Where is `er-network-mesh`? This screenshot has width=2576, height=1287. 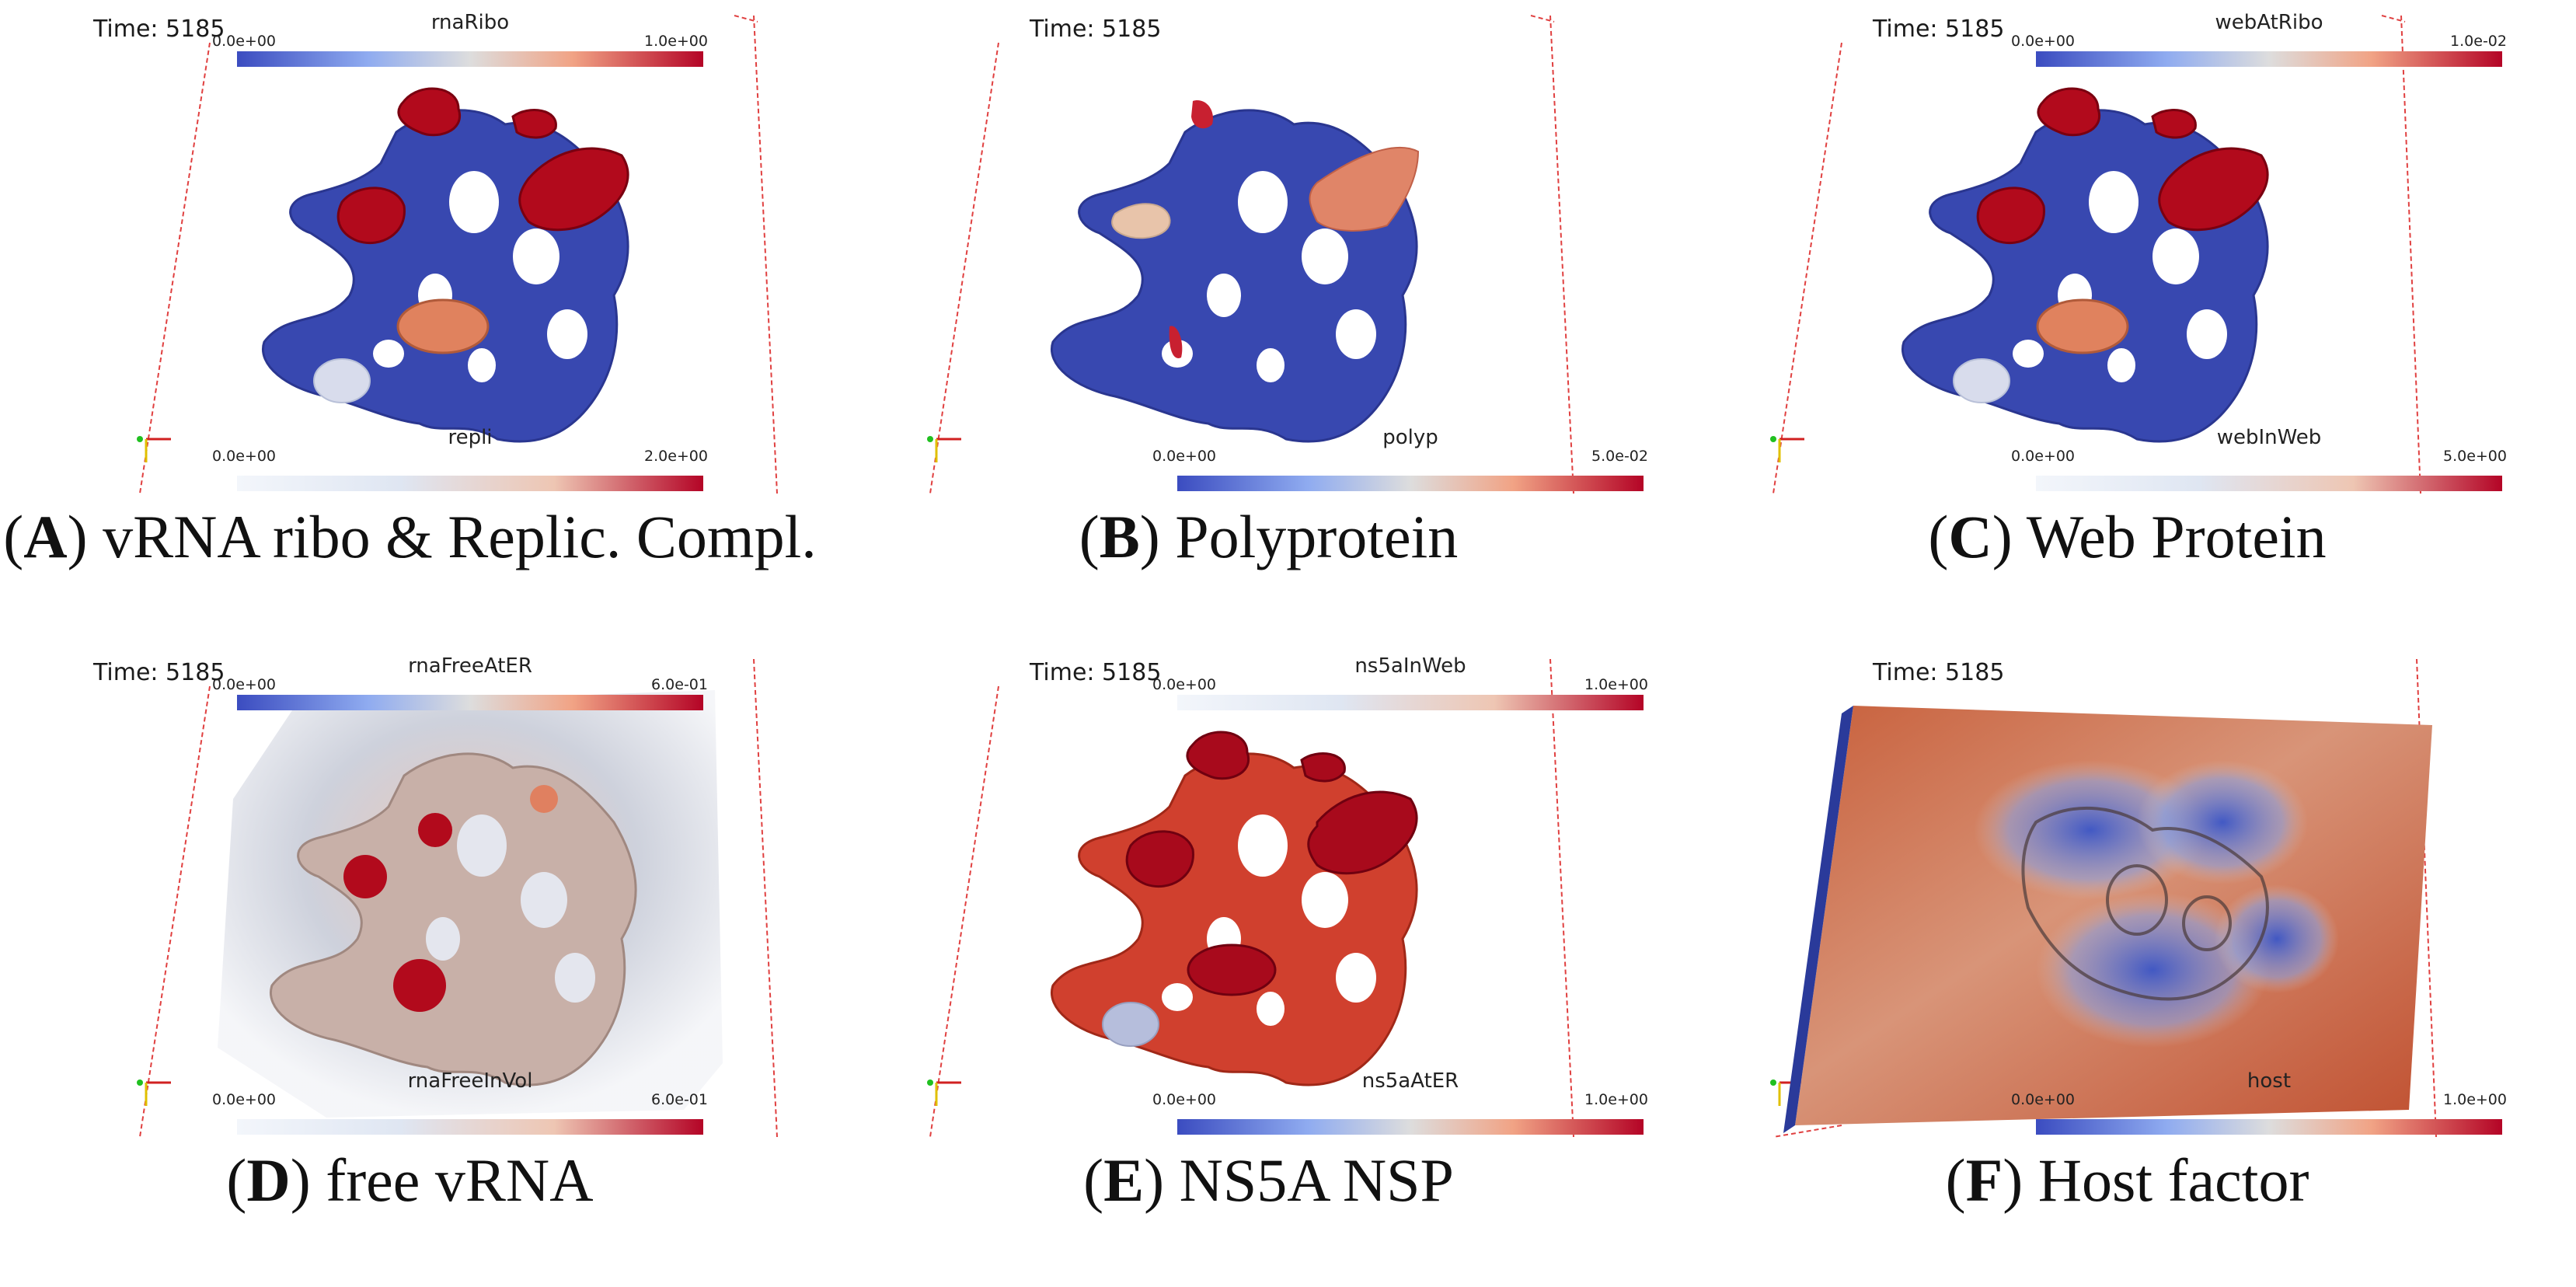
er-network-mesh is located at coordinates (453, 919).